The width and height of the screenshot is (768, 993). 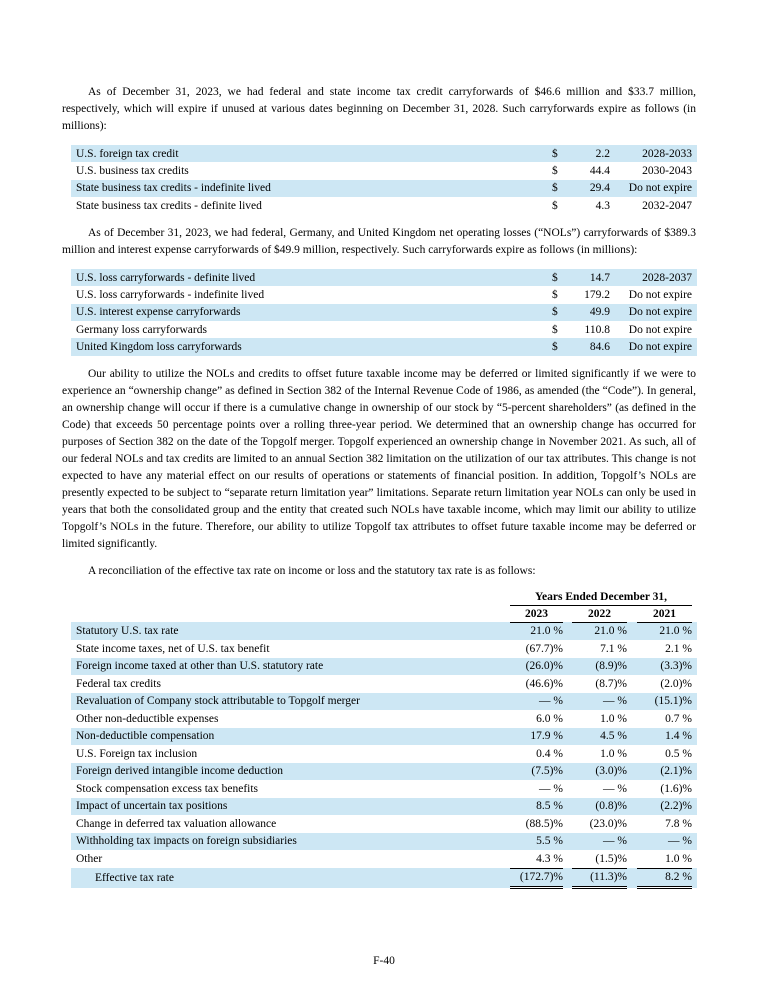 What do you see at coordinates (680, 841) in the screenshot?
I see `value-2021: — %` at bounding box center [680, 841].